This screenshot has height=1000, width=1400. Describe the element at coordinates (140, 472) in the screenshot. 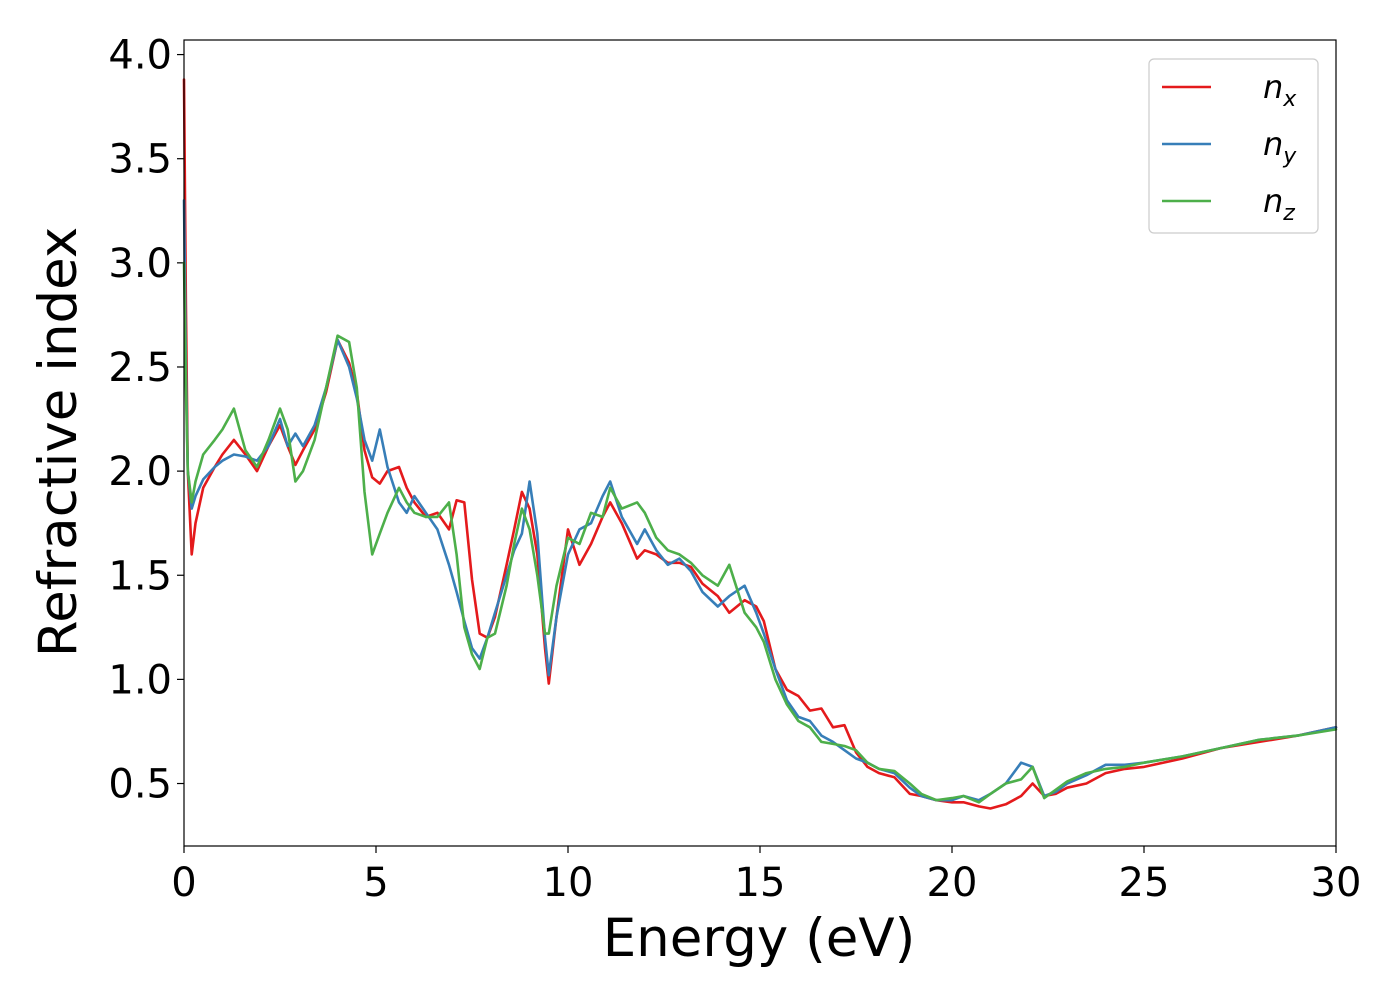

I see `y-tick-label: 2.0` at that location.